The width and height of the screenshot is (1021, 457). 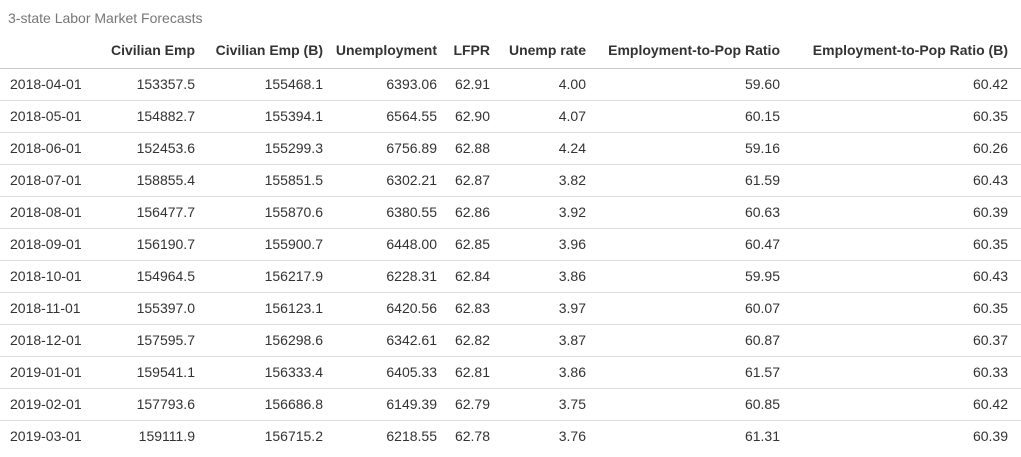 What do you see at coordinates (380, 180) in the screenshot?
I see `value-cell: 6302.21` at bounding box center [380, 180].